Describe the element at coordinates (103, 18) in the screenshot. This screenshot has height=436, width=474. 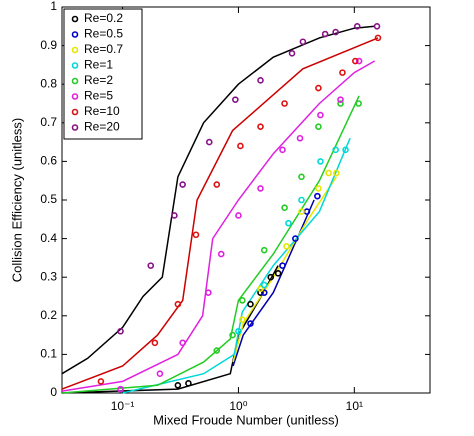
I see `legend-label: Re=0.2` at that location.